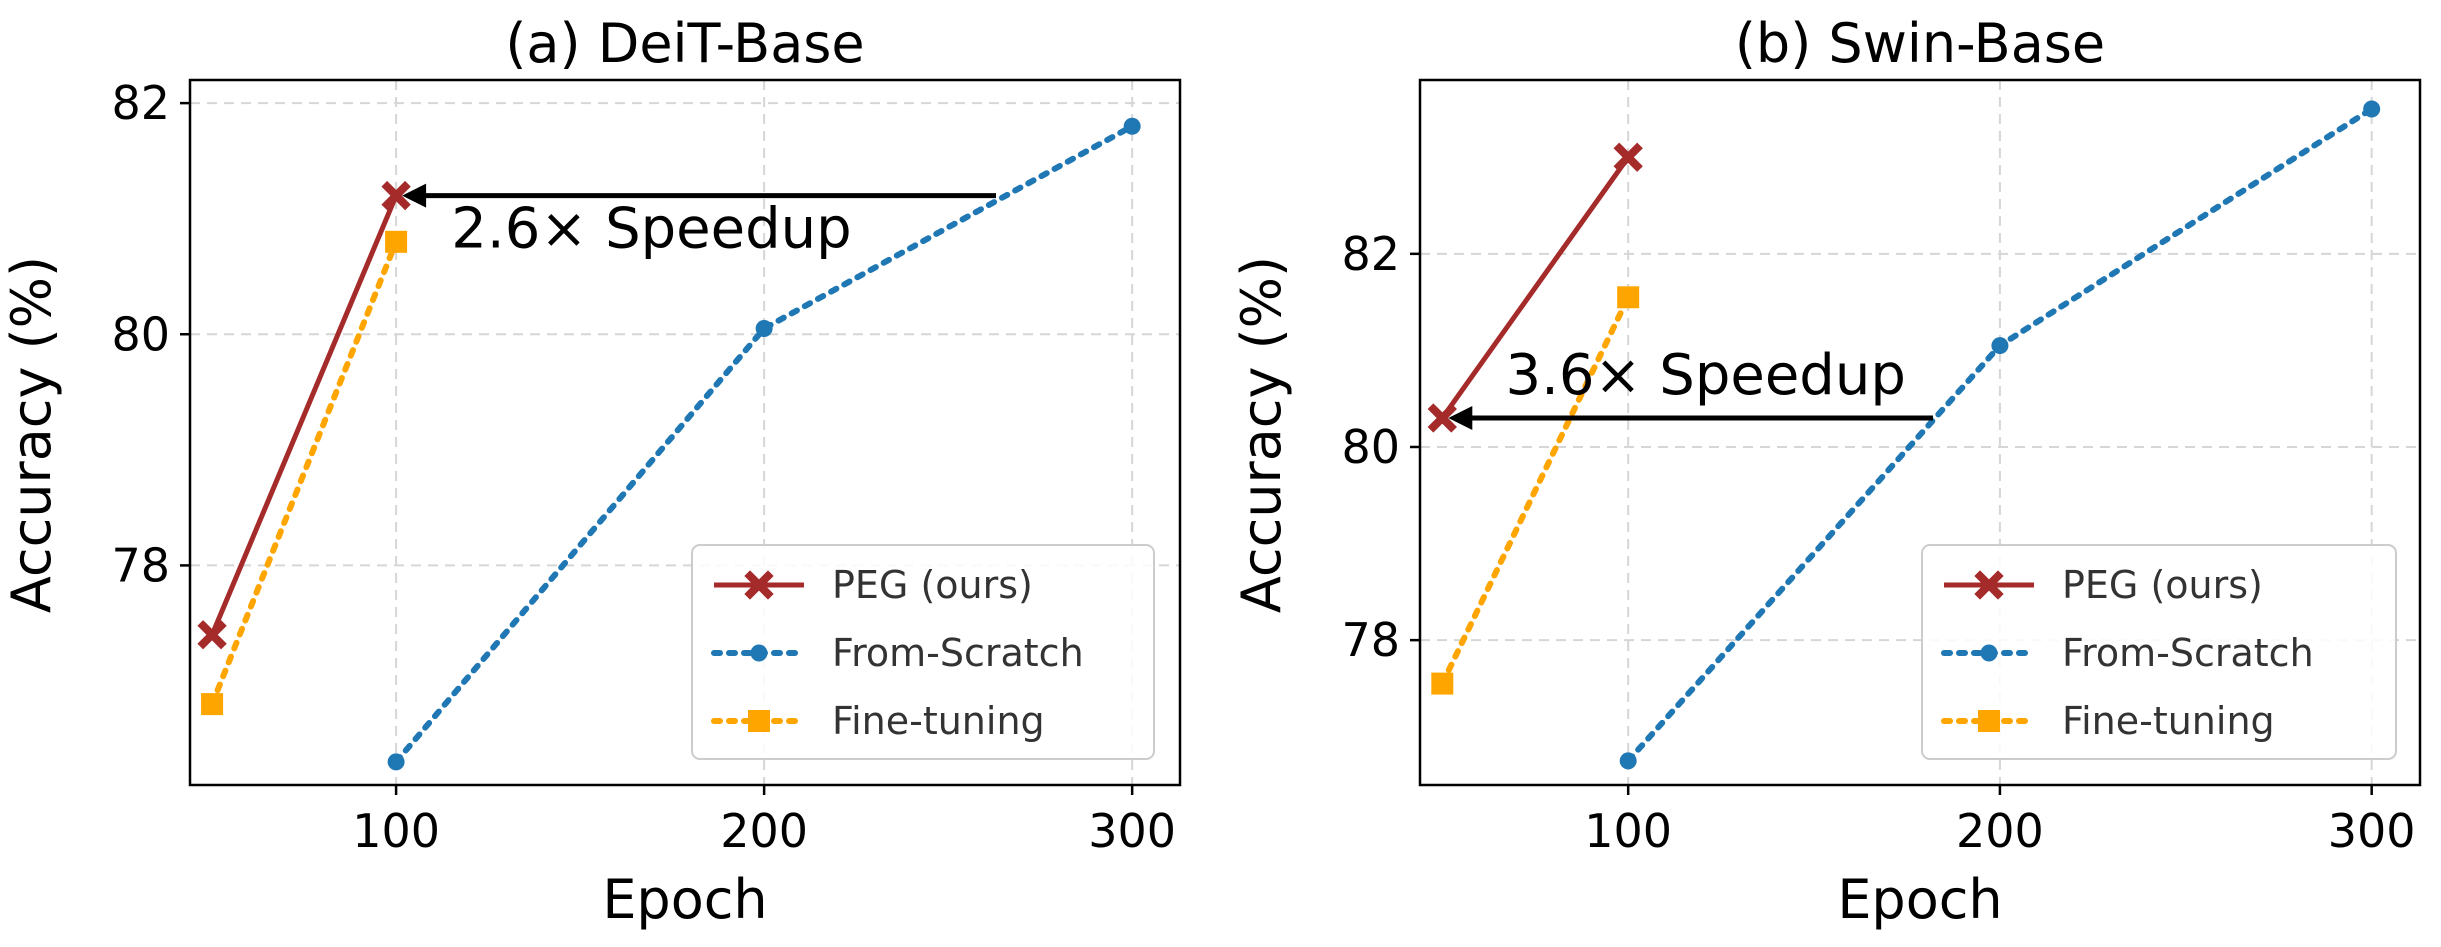 The image size is (2441, 947). What do you see at coordinates (684, 43) in the screenshot?
I see `panel-title: (a) DeiT-Base` at bounding box center [684, 43].